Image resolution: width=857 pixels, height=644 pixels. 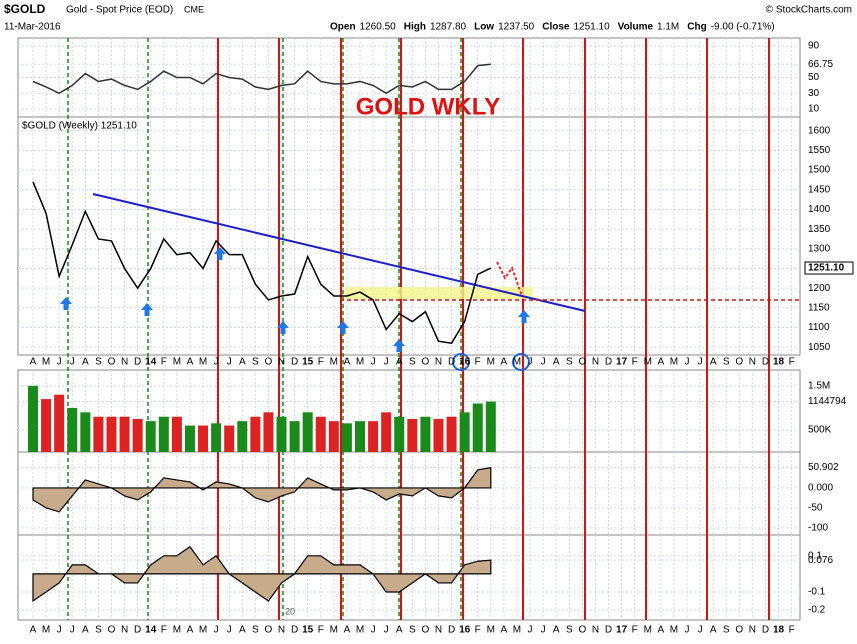 What do you see at coordinates (819, 130) in the screenshot?
I see `y-tick-label: 1600` at bounding box center [819, 130].